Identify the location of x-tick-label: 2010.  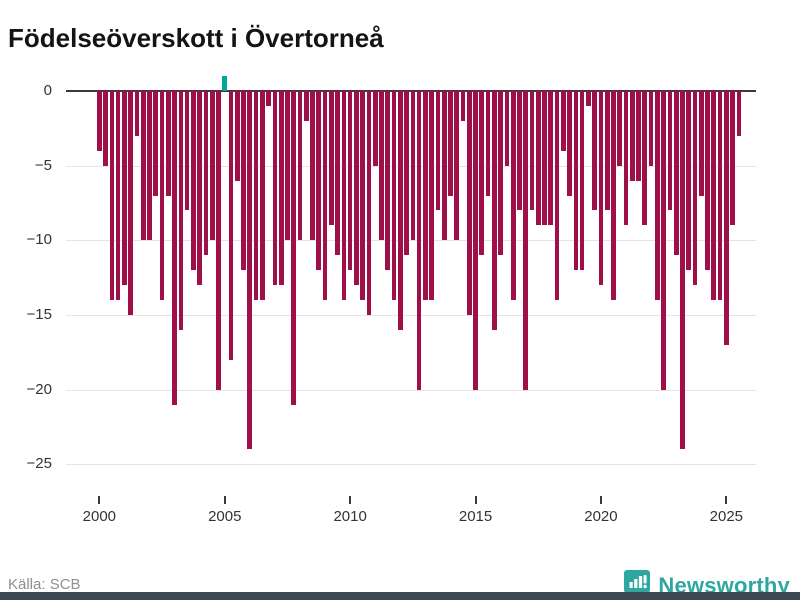
(350, 516).